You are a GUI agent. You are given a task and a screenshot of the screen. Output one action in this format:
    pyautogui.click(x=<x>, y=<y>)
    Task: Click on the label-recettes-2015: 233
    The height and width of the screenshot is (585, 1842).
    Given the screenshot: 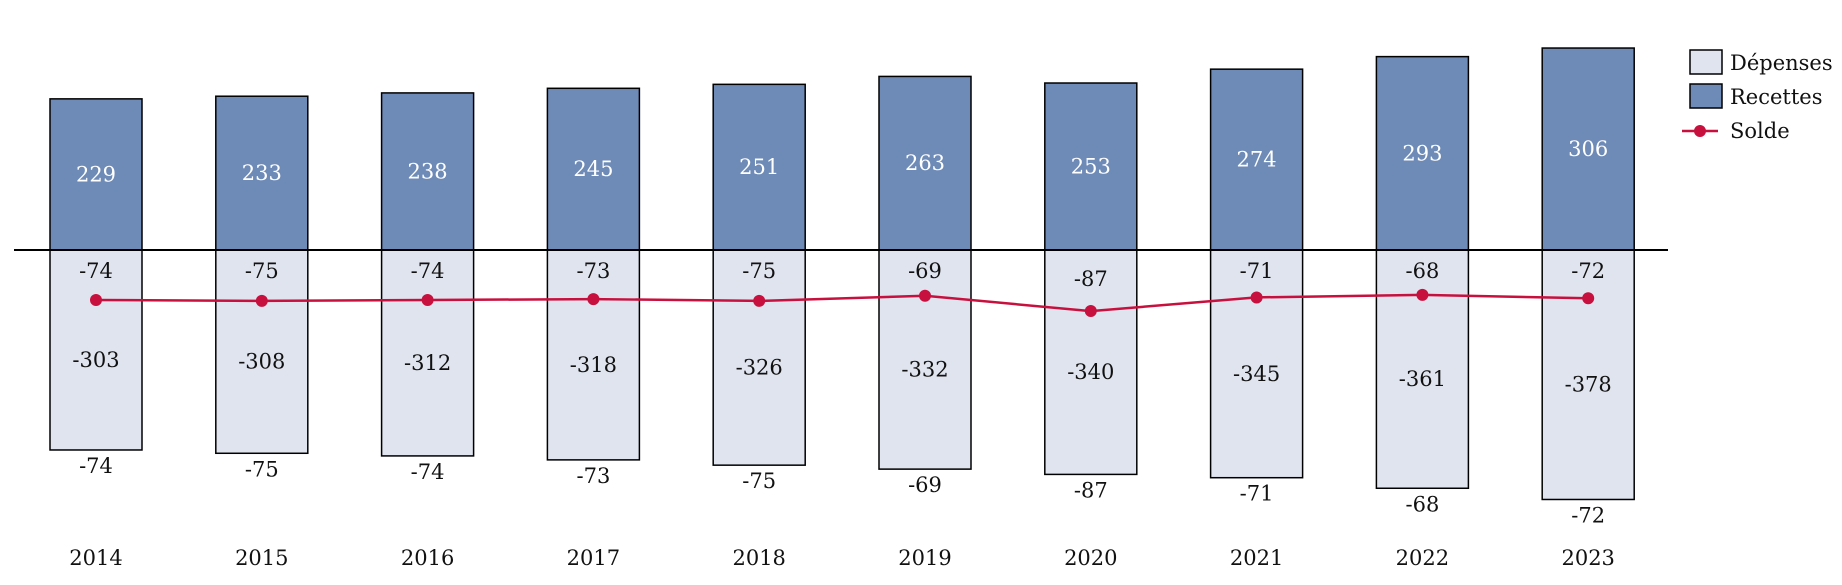 What is the action you would take?
    pyautogui.click(x=262, y=173)
    